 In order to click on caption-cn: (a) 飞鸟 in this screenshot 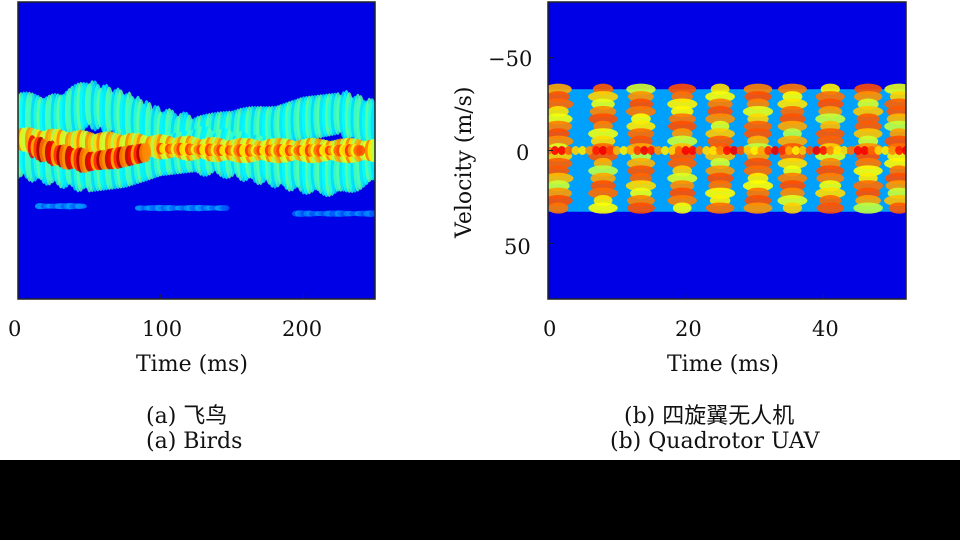, I will do `click(187, 416)`.